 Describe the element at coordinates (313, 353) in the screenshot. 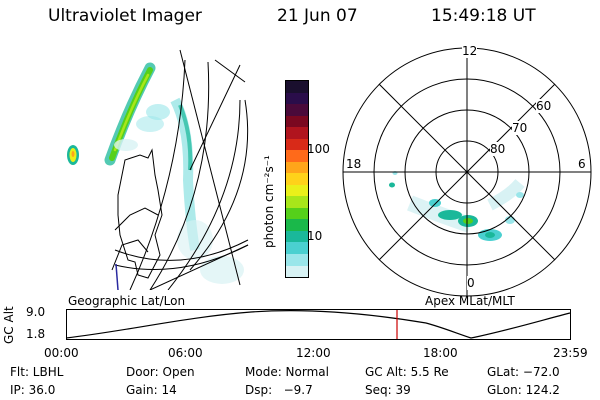

I see `alt-xtick-1200: 12:00` at that location.